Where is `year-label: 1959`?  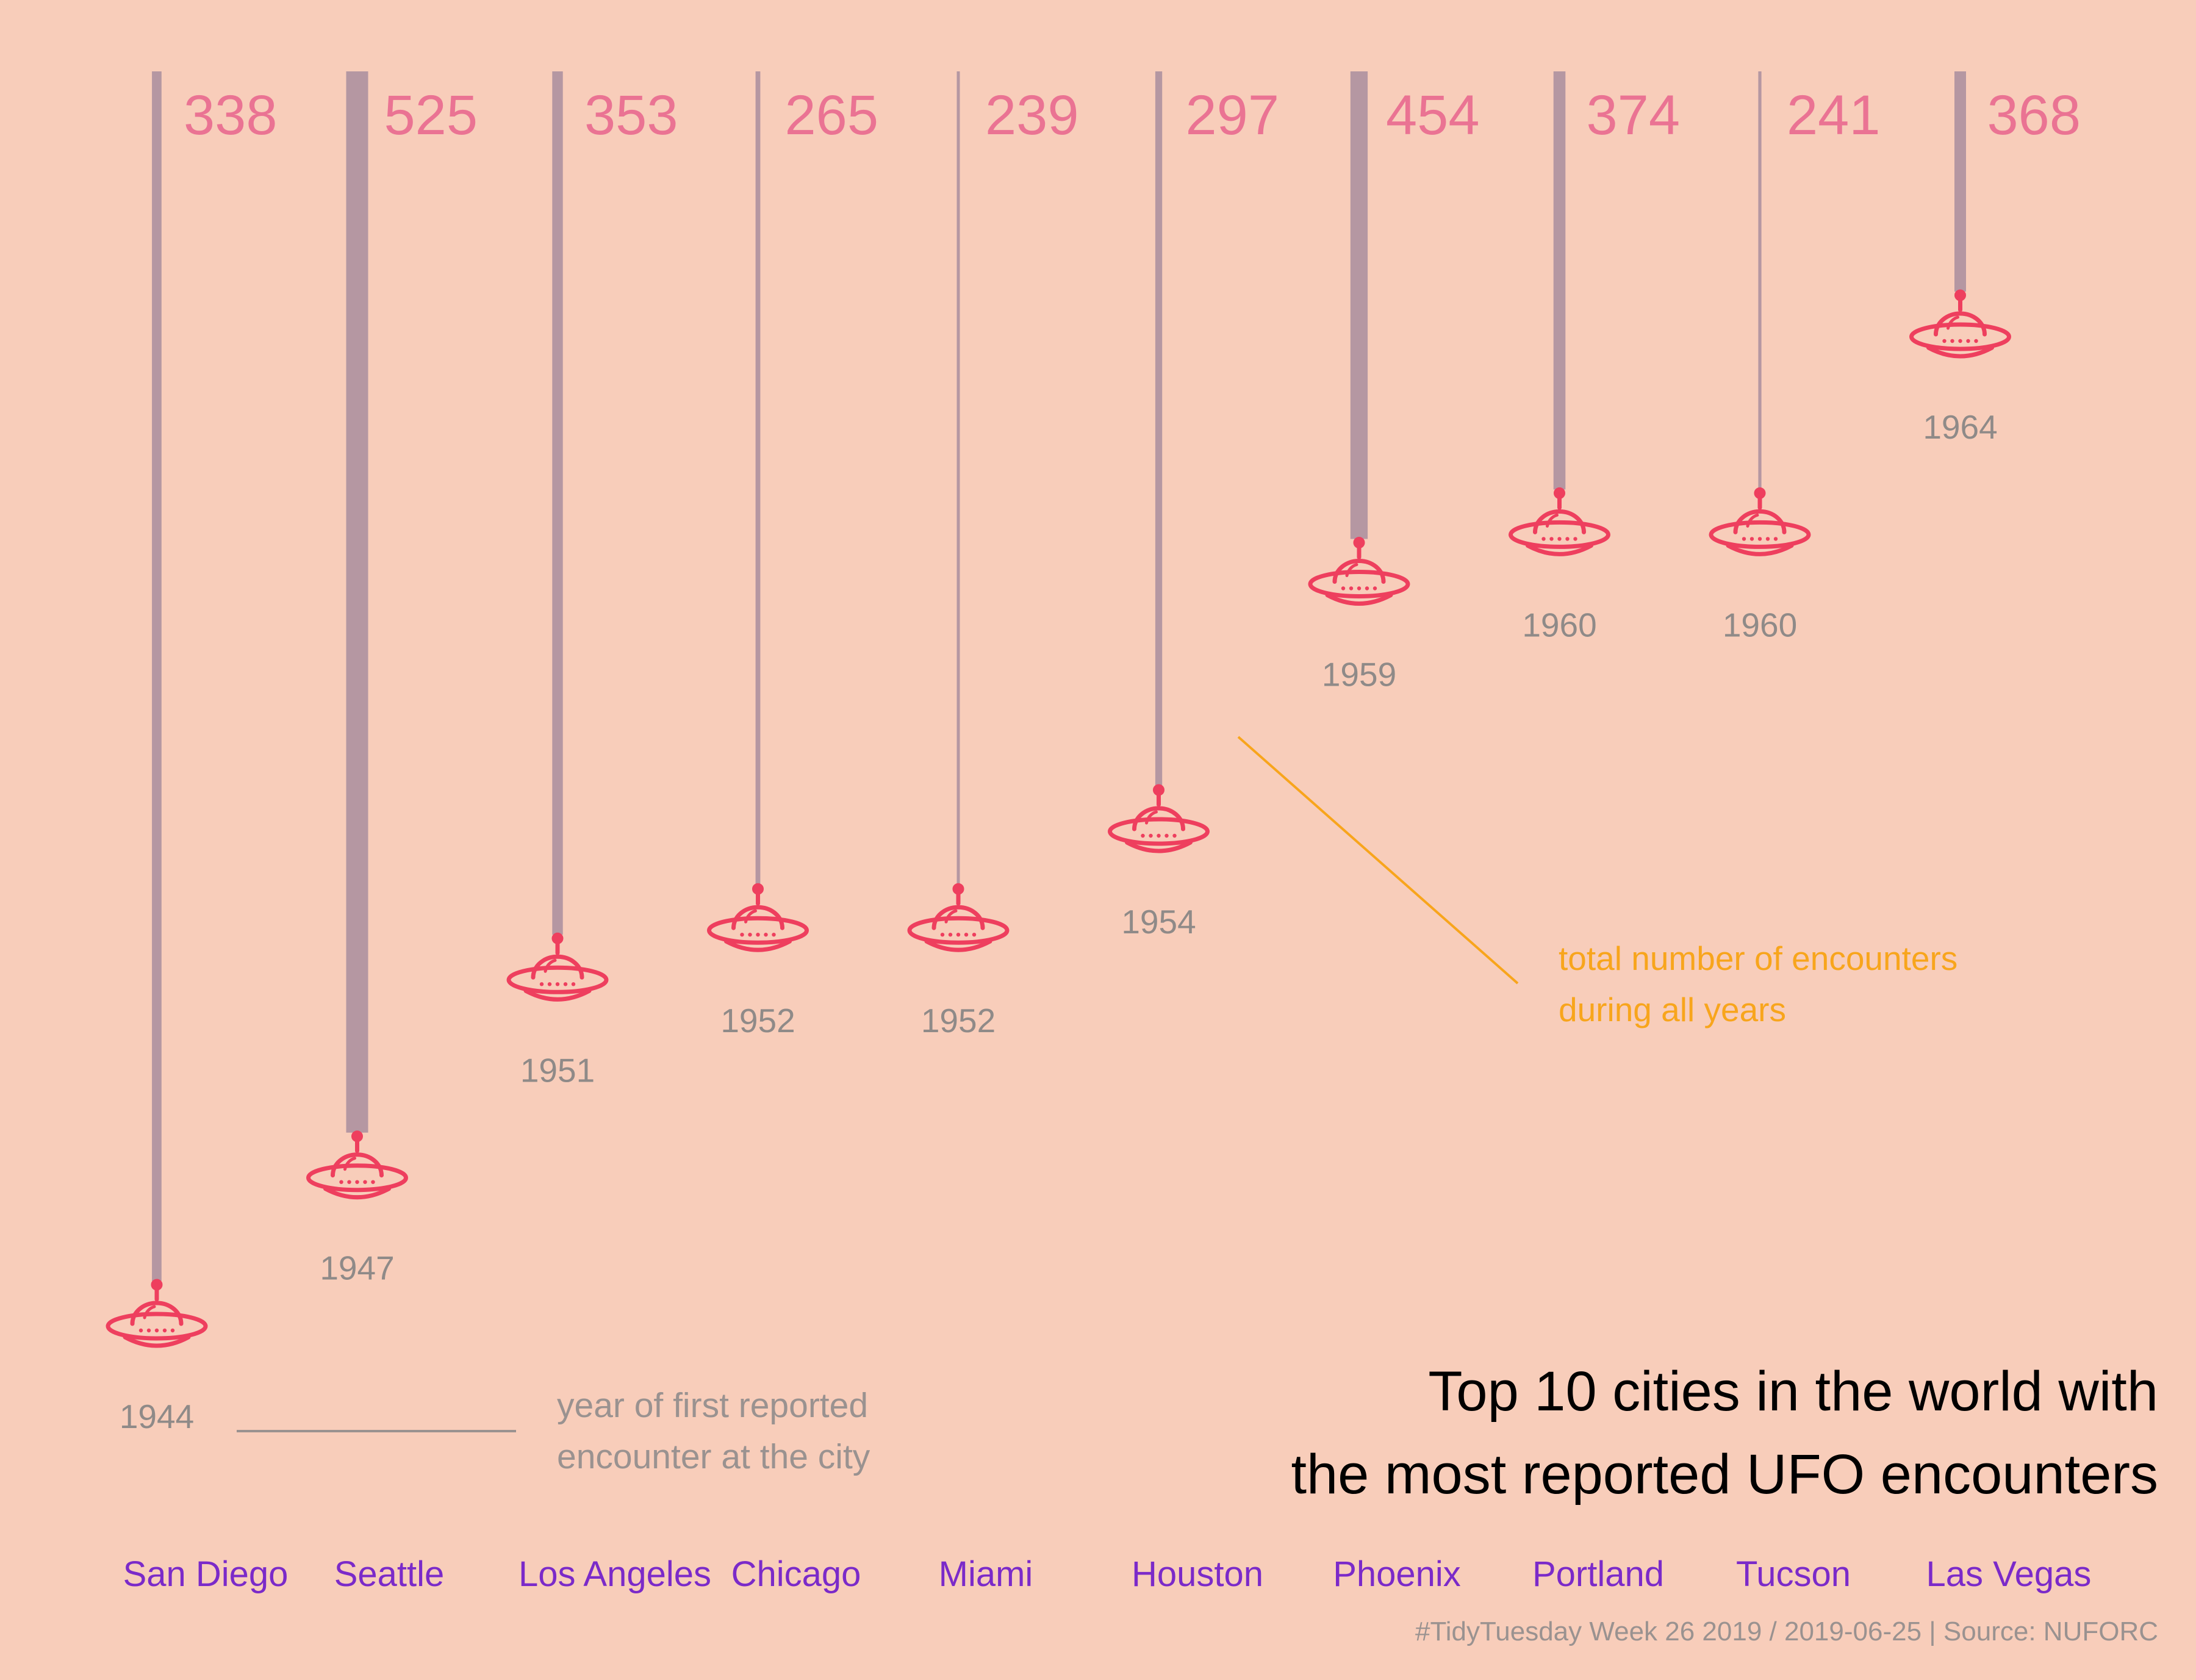 year-label: 1959 is located at coordinates (1359, 675).